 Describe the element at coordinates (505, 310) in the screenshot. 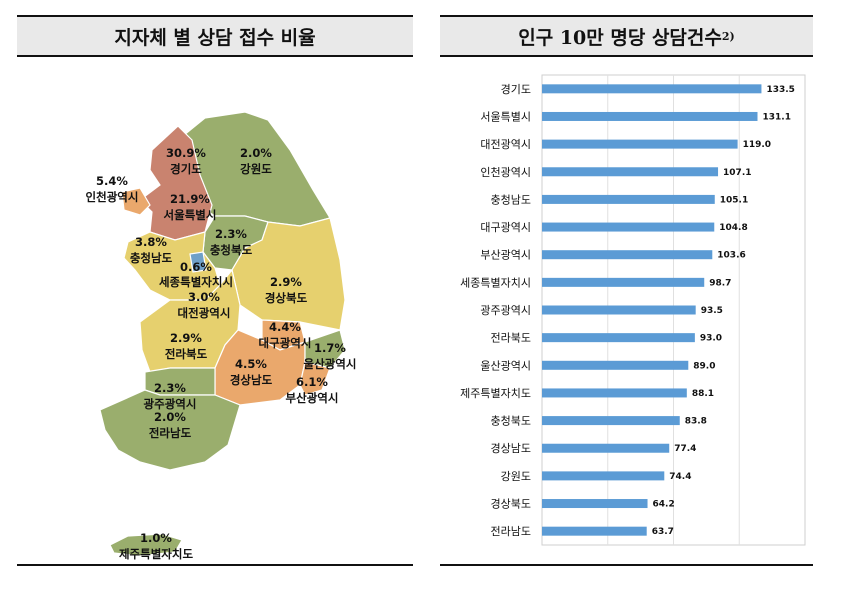

I see `category-label: 광주광역시` at that location.